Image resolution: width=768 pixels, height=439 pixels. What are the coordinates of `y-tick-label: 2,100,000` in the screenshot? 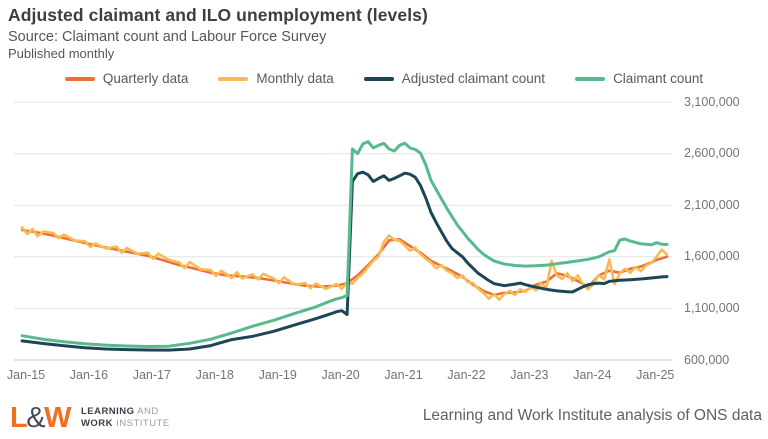 It's located at (712, 204).